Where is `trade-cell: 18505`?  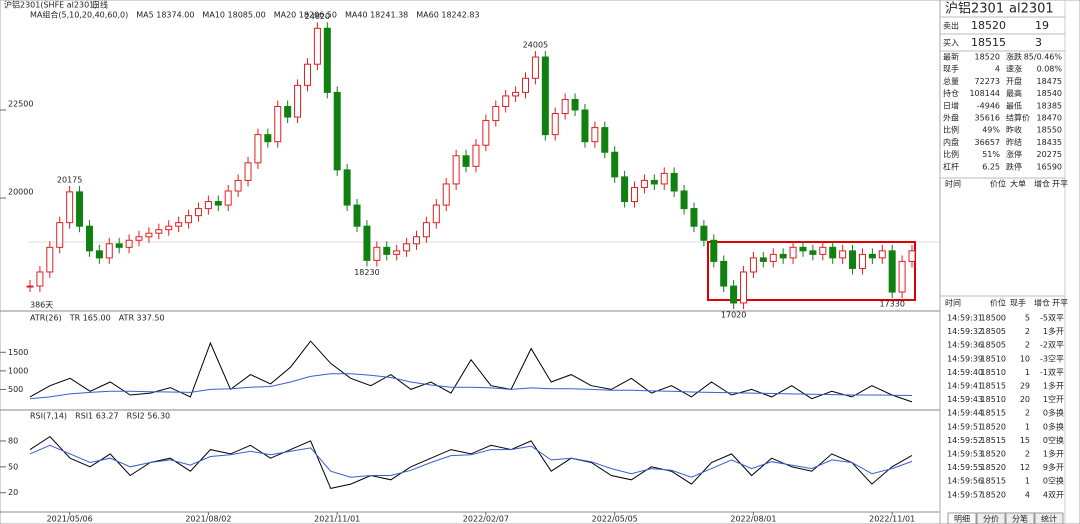 trade-cell: 18505 is located at coordinates (993, 345).